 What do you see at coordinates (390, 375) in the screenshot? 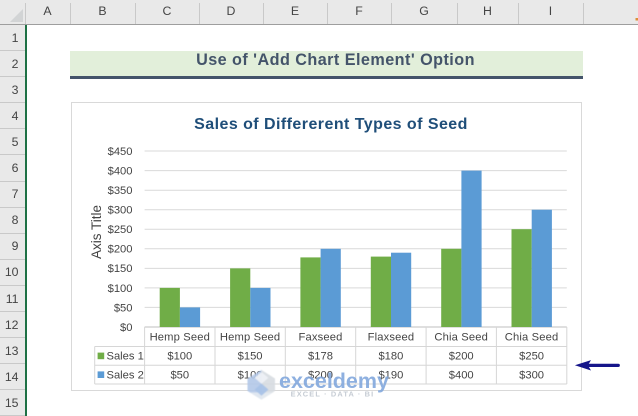
I see `svg-text: $190` at bounding box center [390, 375].